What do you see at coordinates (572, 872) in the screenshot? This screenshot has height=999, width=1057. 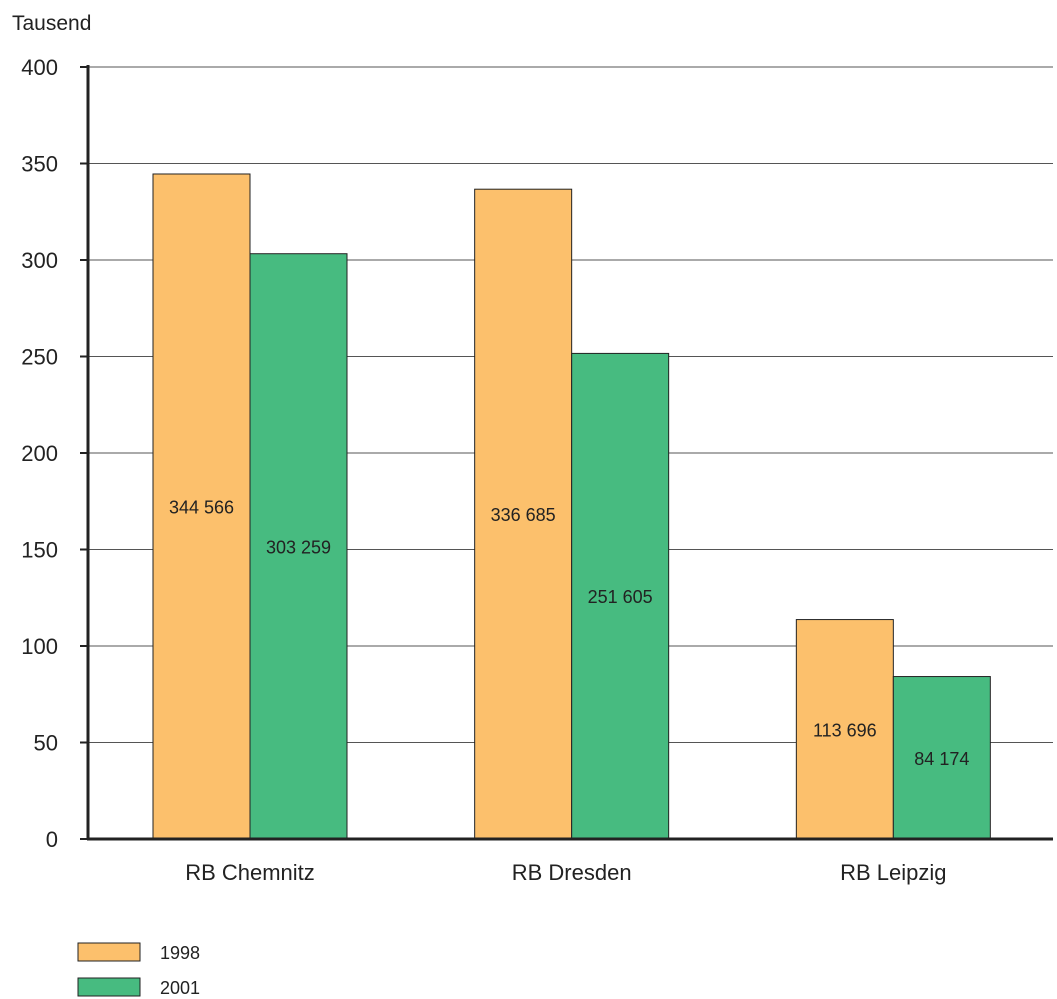 I see `x-tick-label: RB Dresden` at bounding box center [572, 872].